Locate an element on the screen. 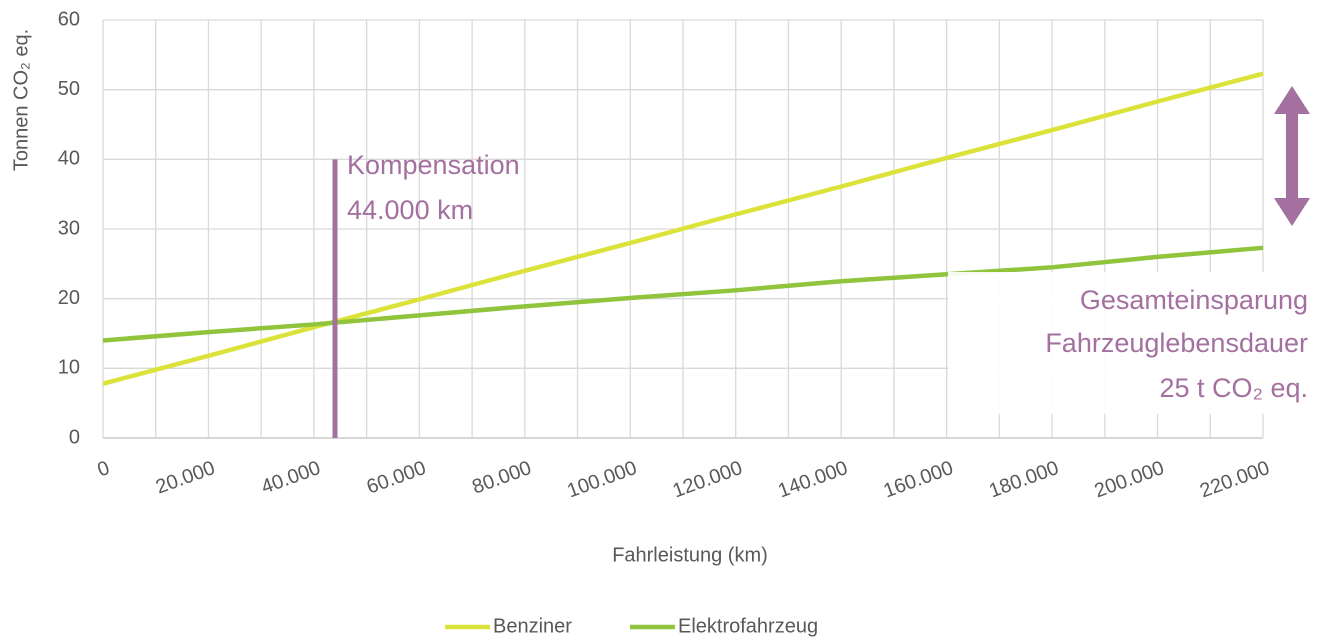  x-tick-label: 120.000 is located at coordinates (707, 479).